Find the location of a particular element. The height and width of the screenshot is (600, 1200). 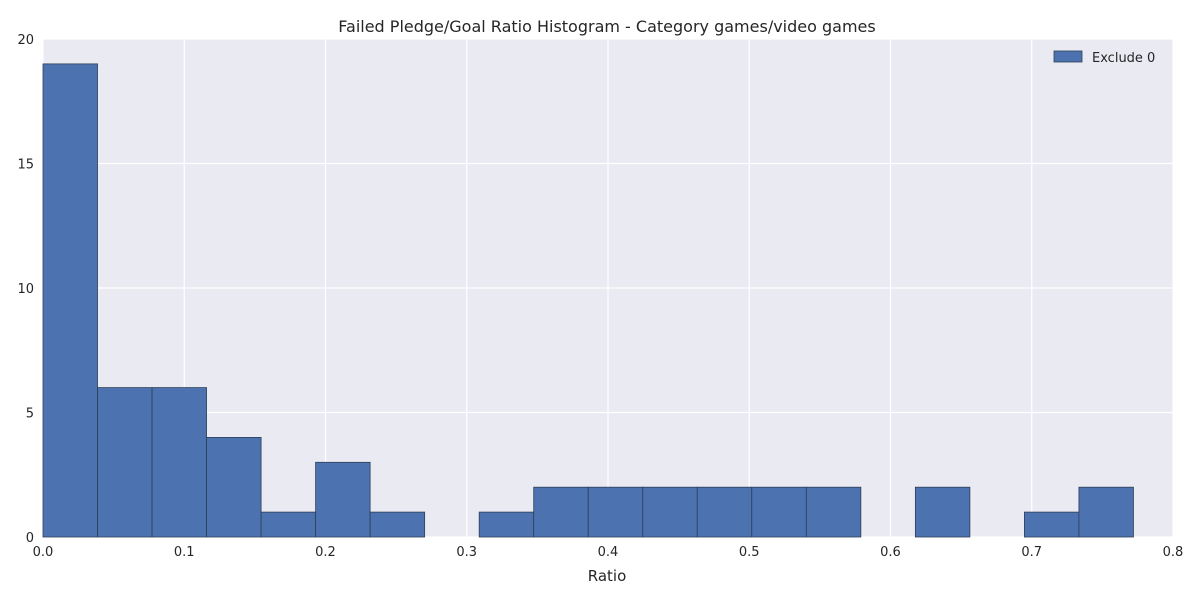

x-tick-label: 0.0 is located at coordinates (43, 552).